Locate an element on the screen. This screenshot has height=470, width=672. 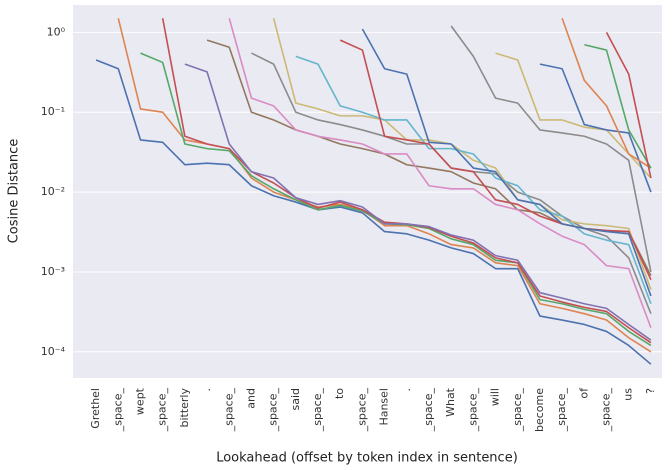
y-axis-title: Cosine Distance is located at coordinates (14, 191).